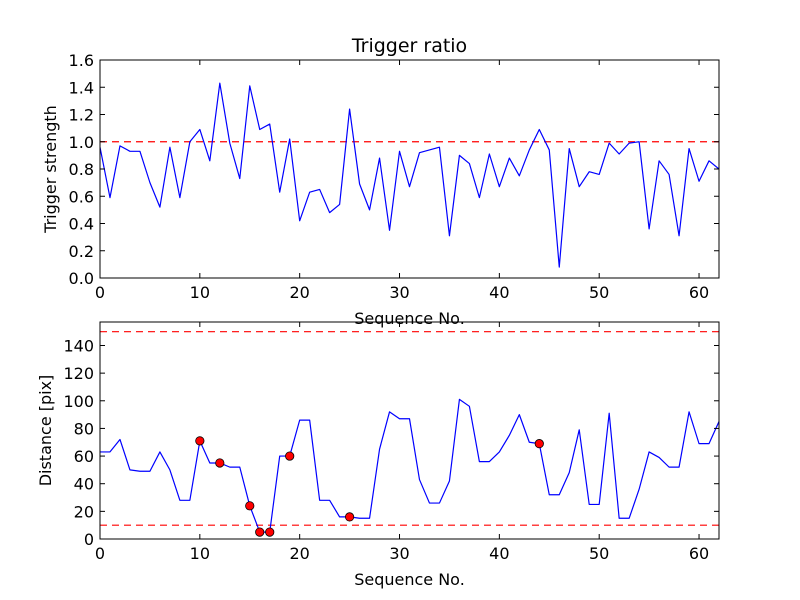  Describe the element at coordinates (81, 142) in the screenshot. I see `y-tick-label: 1.0` at that location.